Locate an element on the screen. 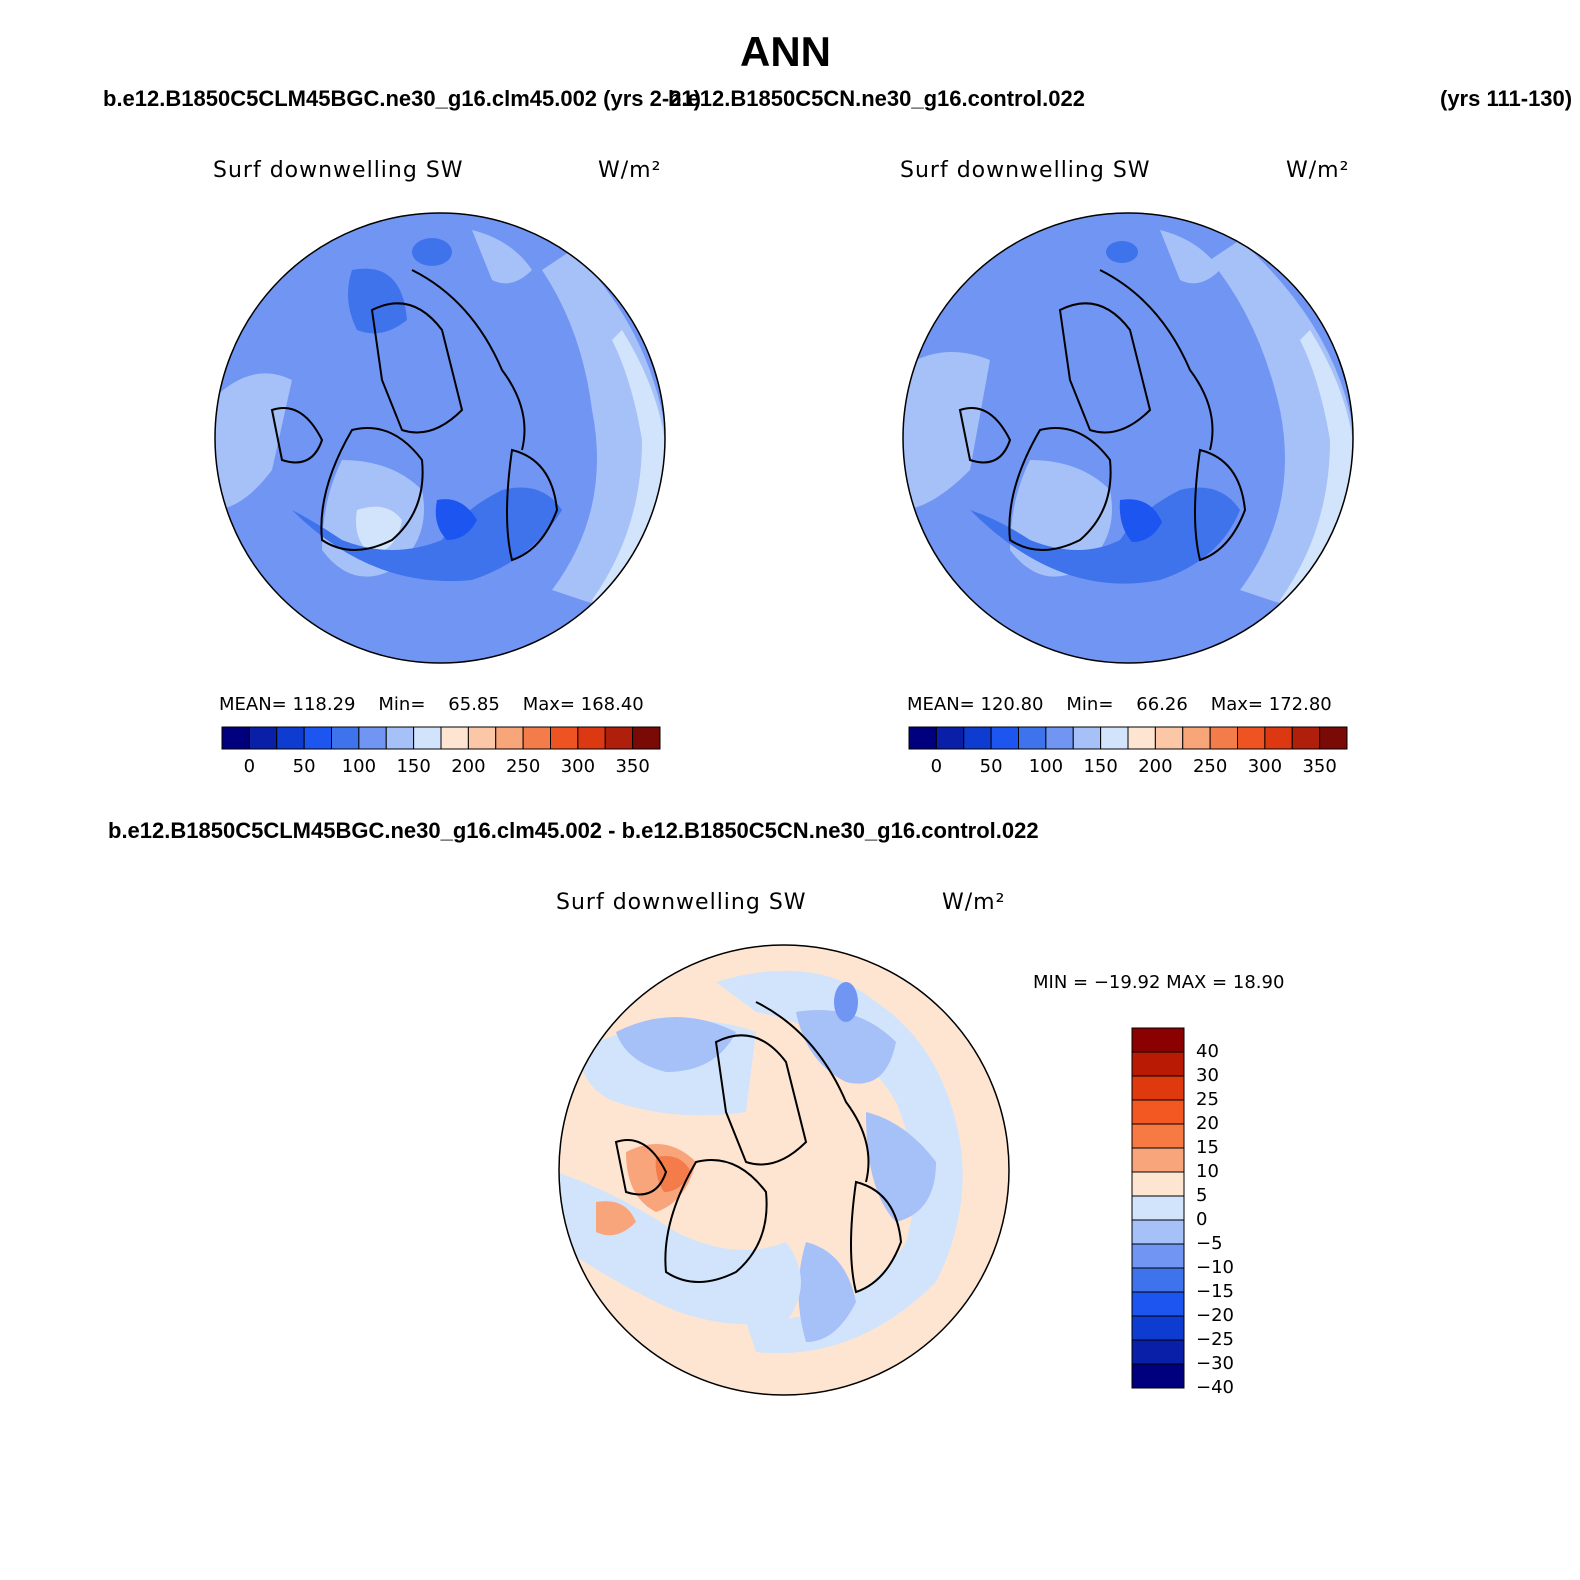 Image resolution: width=1580 pixels, height=1580 pixels. colorbar-tick-label: 100 is located at coordinates (1046, 766).